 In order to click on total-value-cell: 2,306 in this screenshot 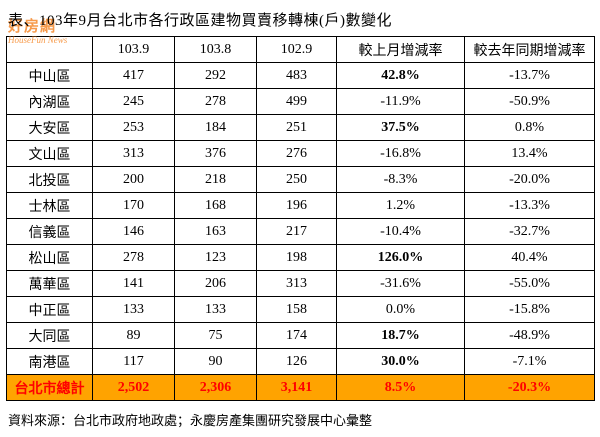, I will do `click(215, 387)`.